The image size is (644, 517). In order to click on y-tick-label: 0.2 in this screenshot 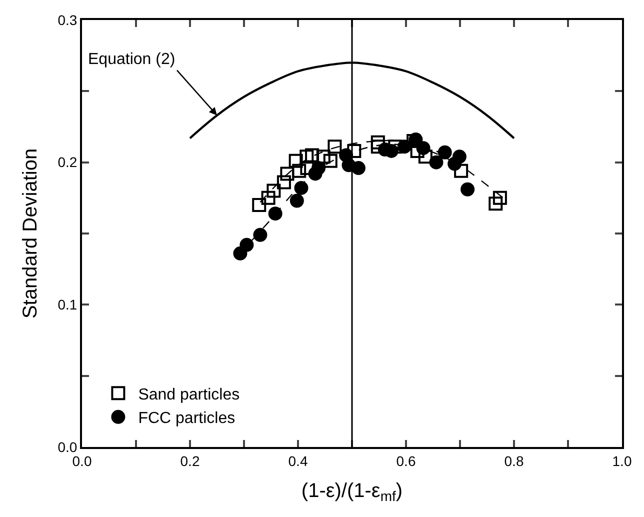, I will do `click(68, 162)`.